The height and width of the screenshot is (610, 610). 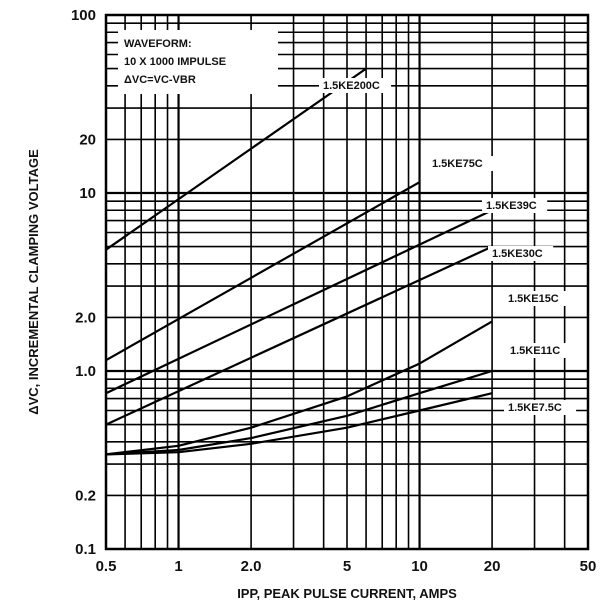 What do you see at coordinates (251, 566) in the screenshot?
I see `x-tick-label: 2.0` at bounding box center [251, 566].